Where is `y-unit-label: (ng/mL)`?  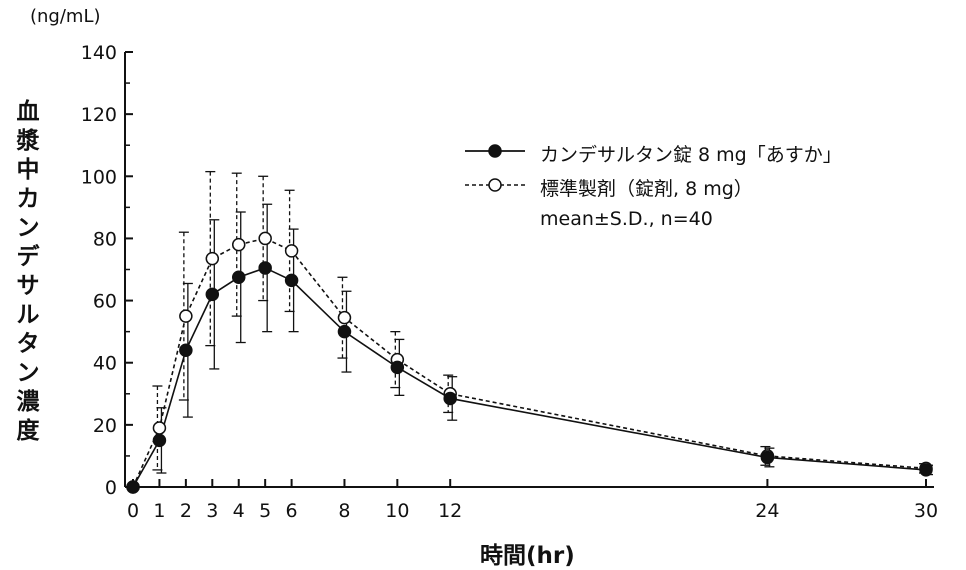 y-unit-label: (ng/mL) is located at coordinates (65, 16).